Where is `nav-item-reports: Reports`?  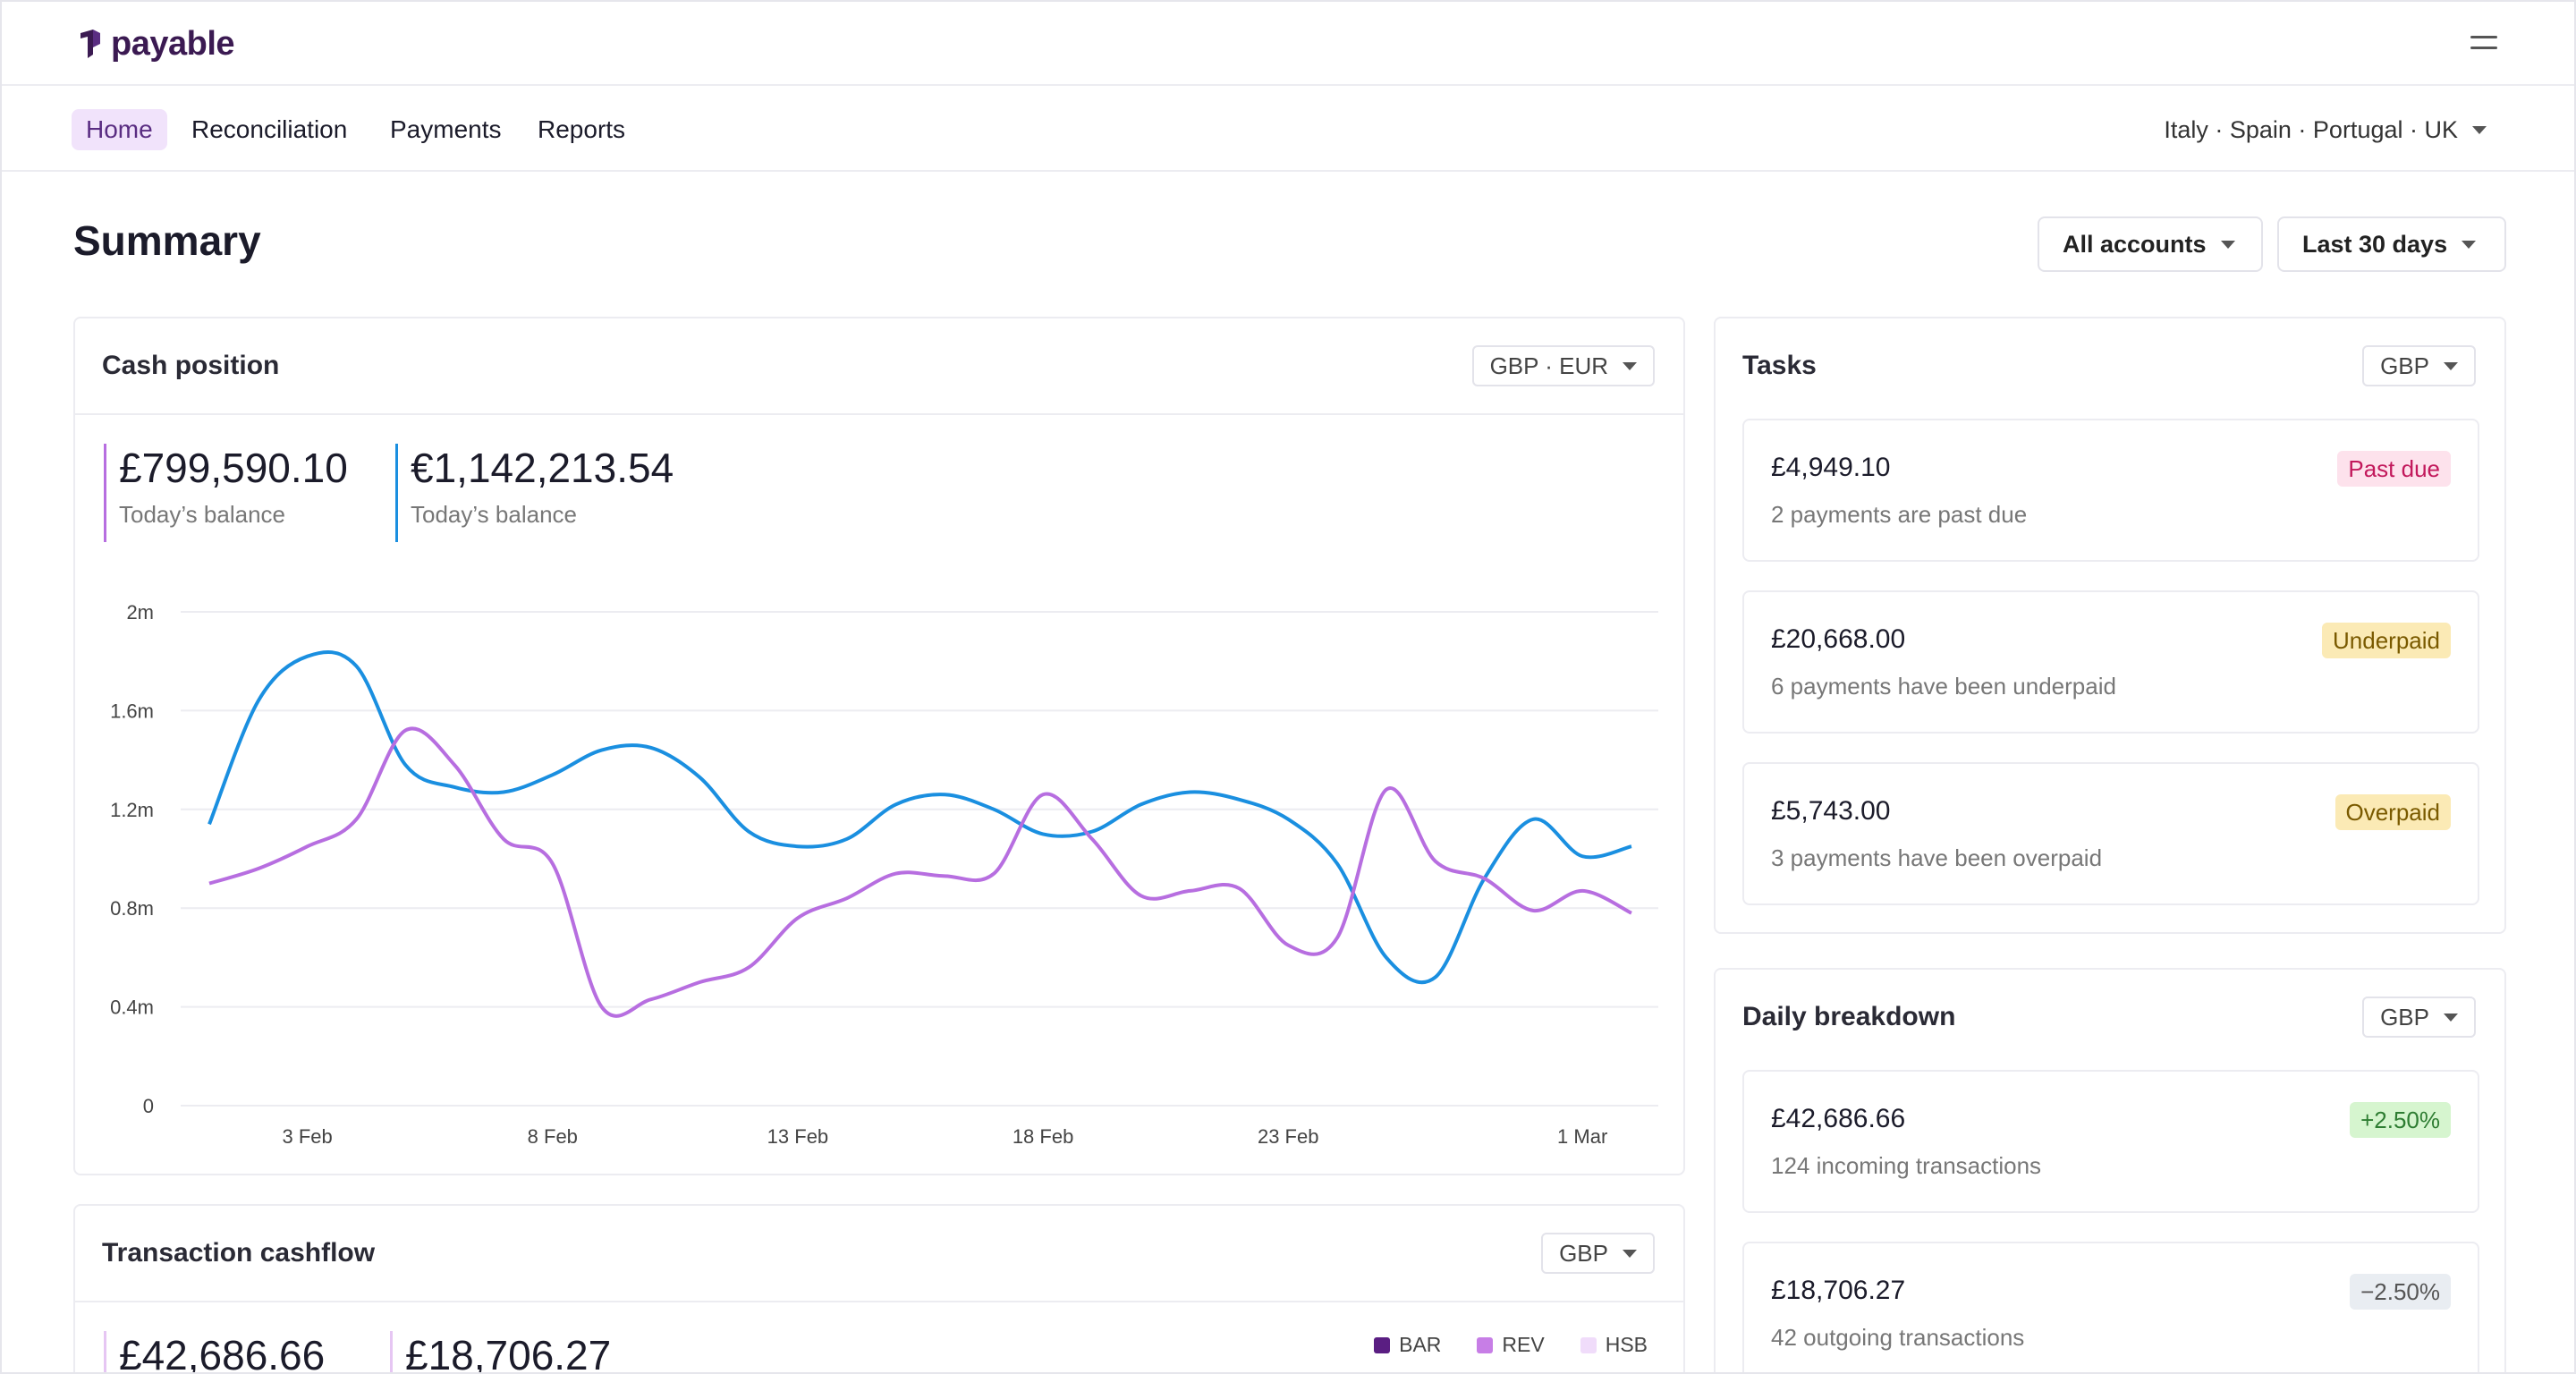 nav-item-reports: Reports is located at coordinates (582, 129).